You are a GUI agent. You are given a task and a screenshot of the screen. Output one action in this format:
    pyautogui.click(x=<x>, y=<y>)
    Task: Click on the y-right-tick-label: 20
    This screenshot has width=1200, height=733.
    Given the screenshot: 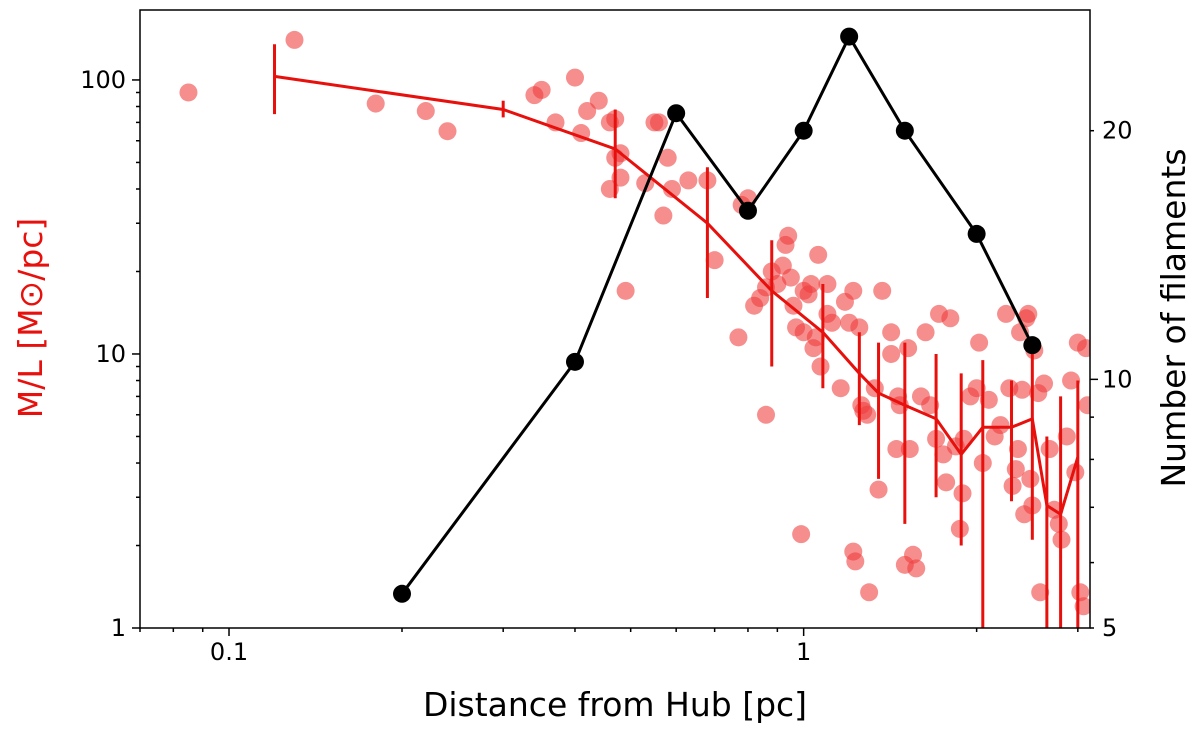 What is the action you would take?
    pyautogui.click(x=1117, y=131)
    